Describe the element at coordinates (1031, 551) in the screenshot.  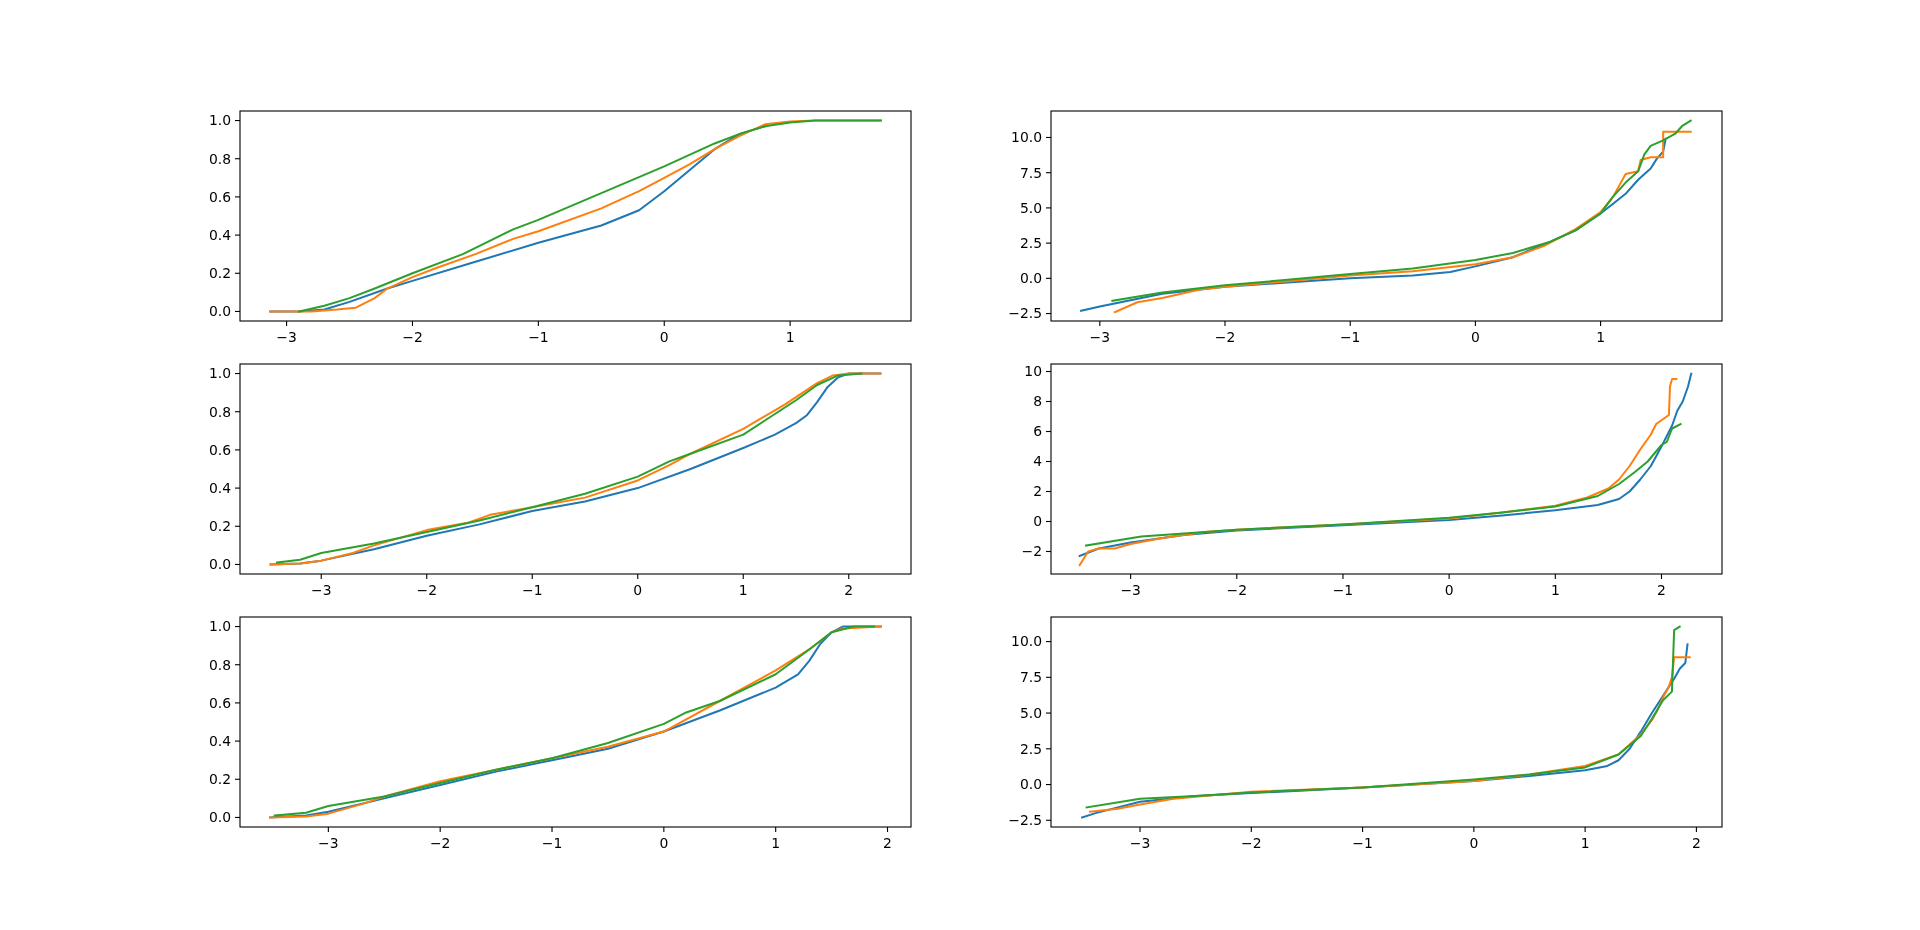
I see `y-tick-label: −2` at that location.